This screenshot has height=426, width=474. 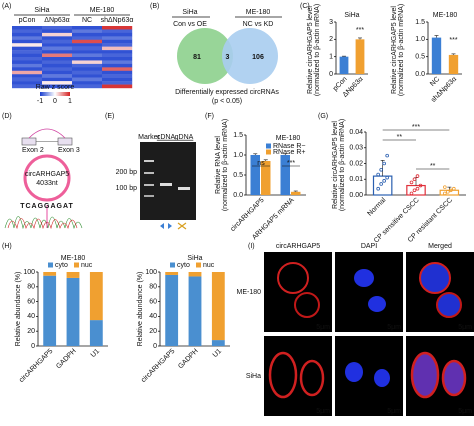 I want to click on x-tick-label: GADPH, so click(x=188, y=359).